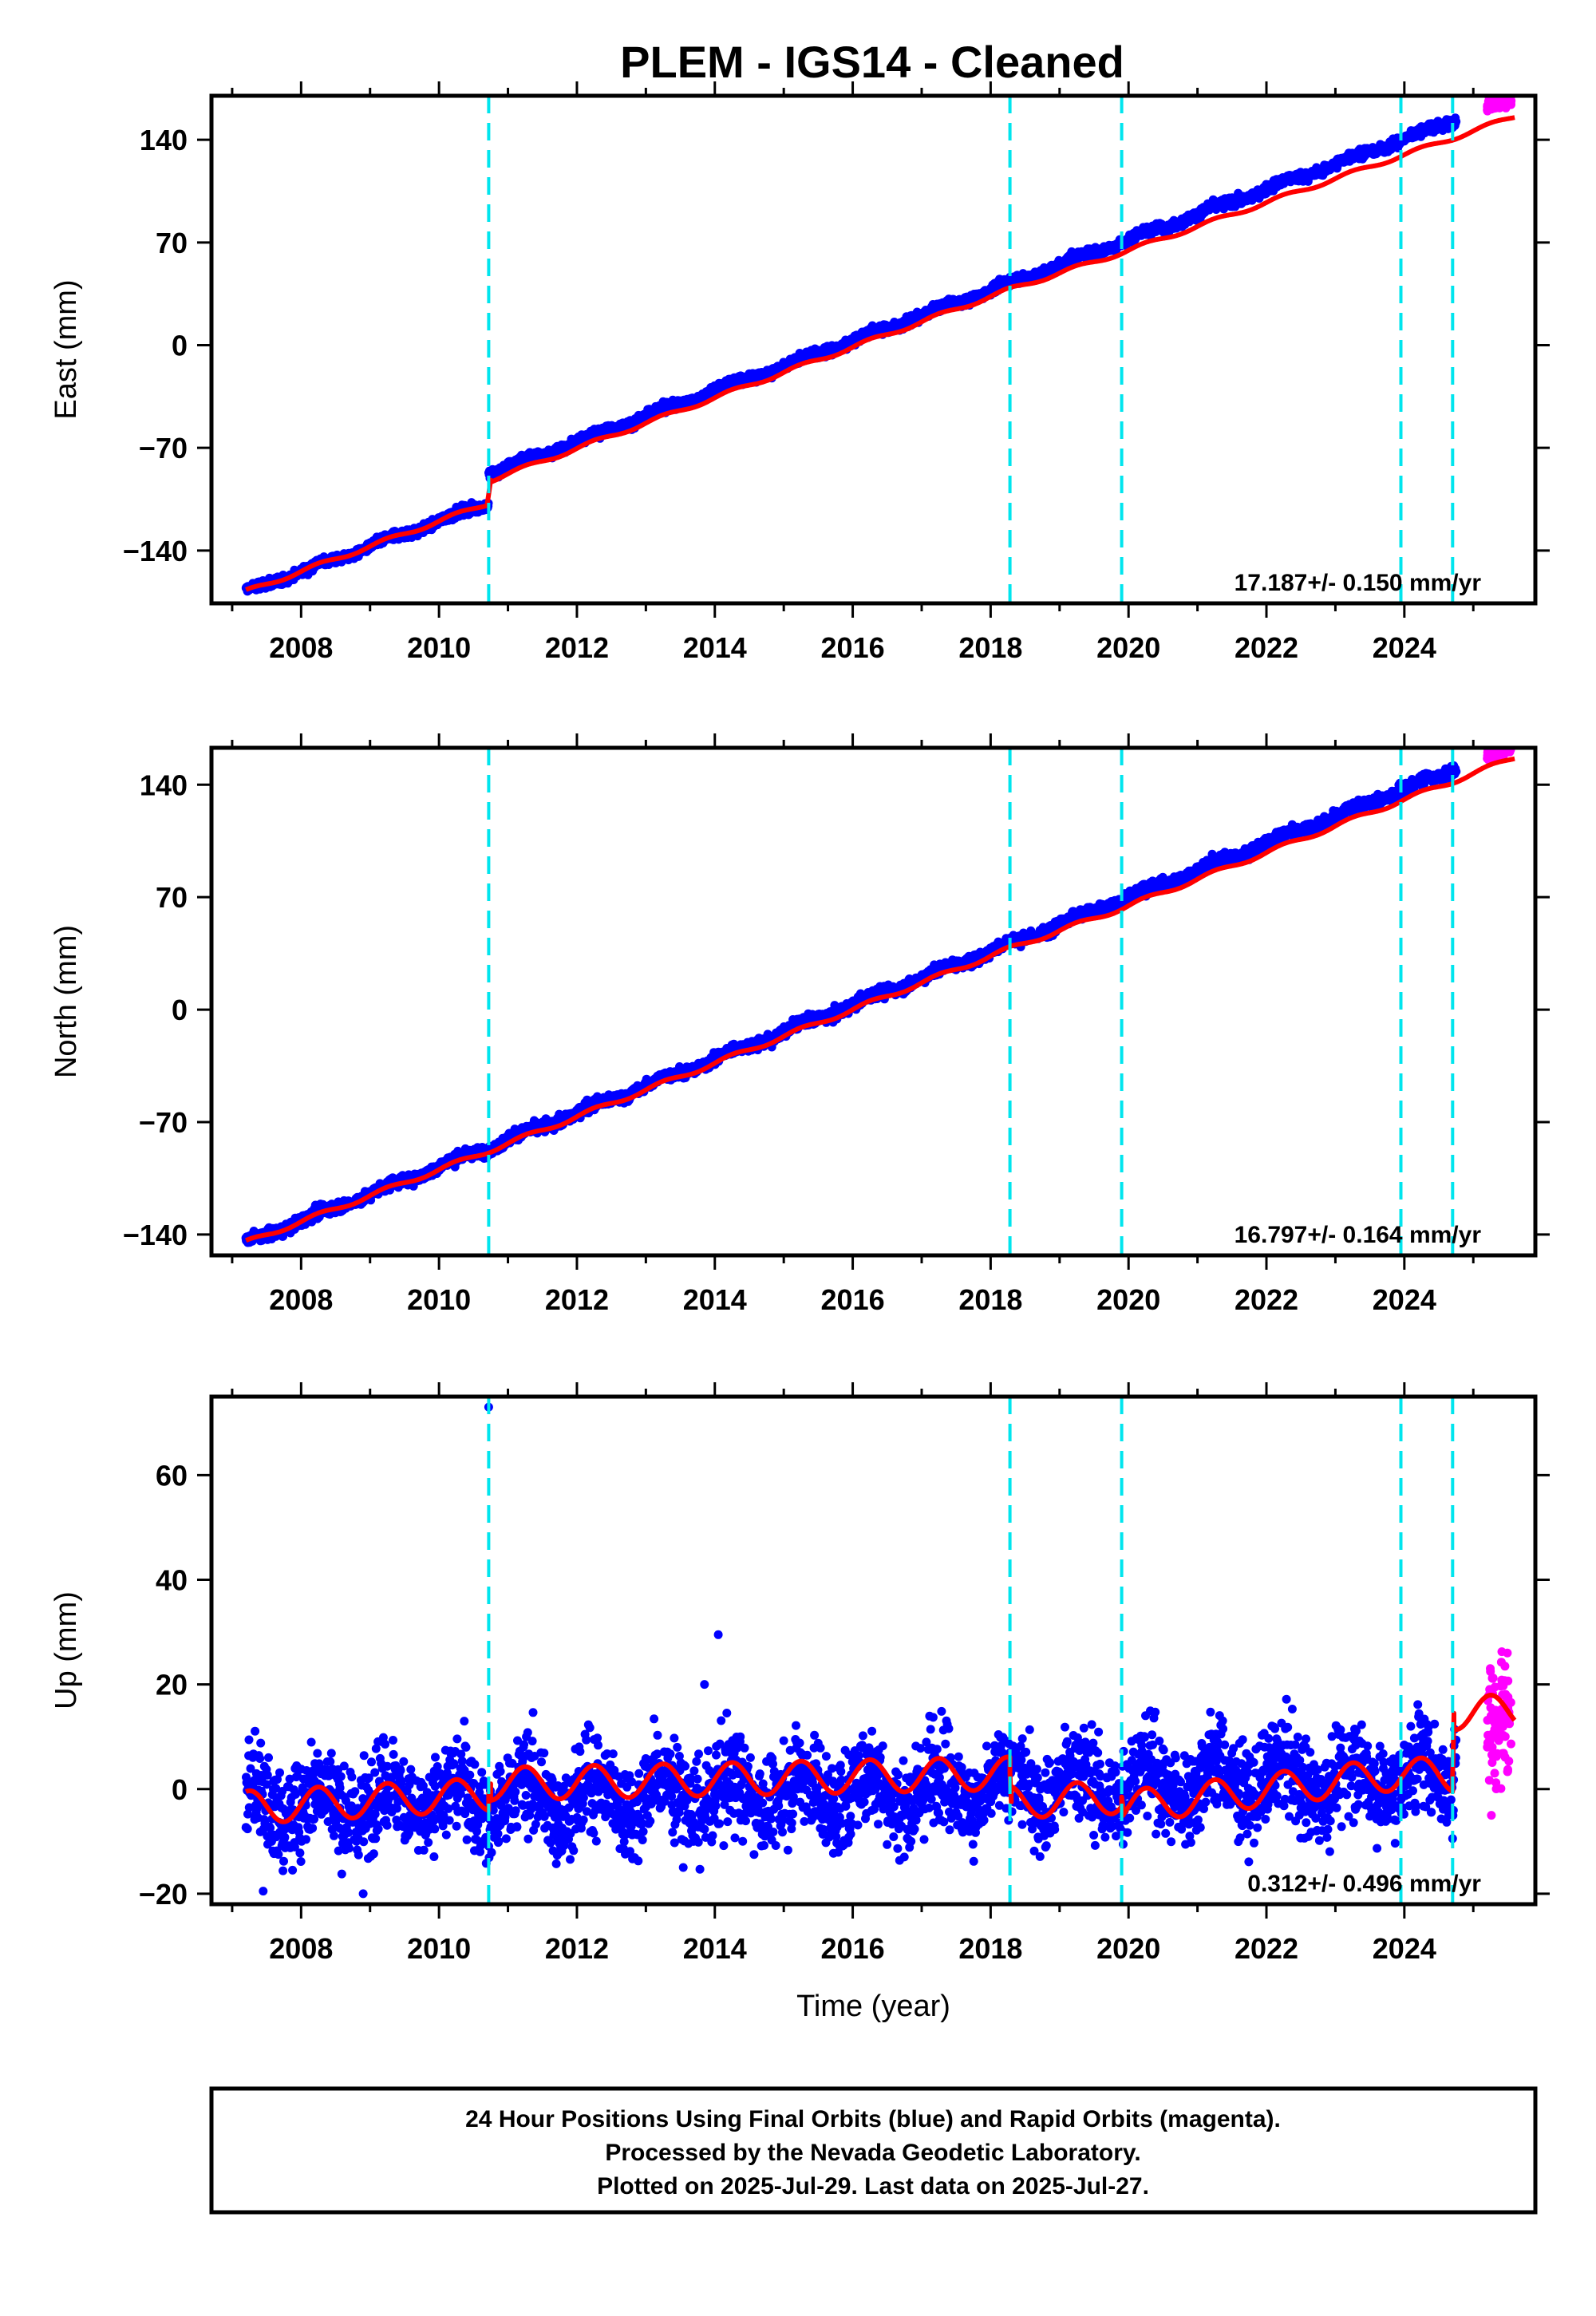 The width and height of the screenshot is (1596, 2316). I want to click on east-y-axis-label: East (mm), so click(66, 349).